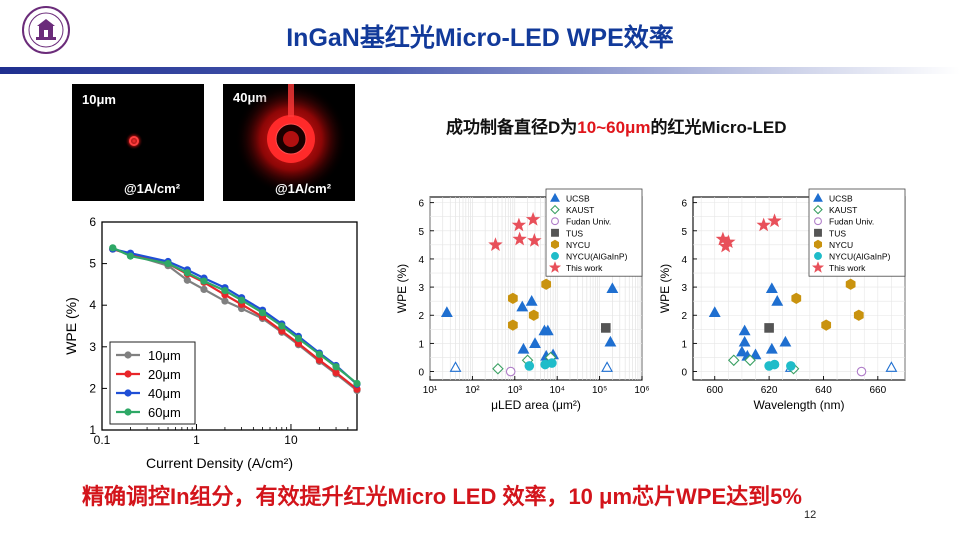 The image size is (960, 540). Describe the element at coordinates (430, 390) in the screenshot. I see `x-tick-label: 10¹` at that location.